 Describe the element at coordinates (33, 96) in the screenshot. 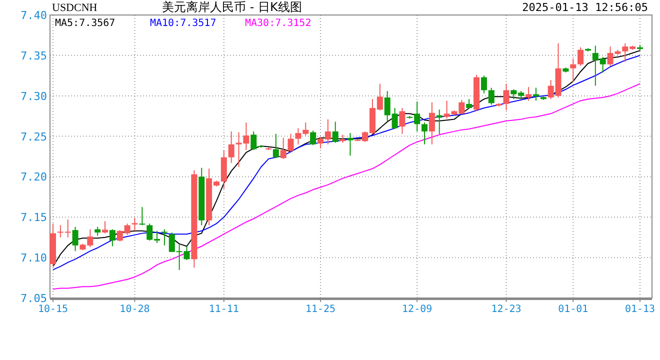

I see `y-tick-label: 7.30` at that location.